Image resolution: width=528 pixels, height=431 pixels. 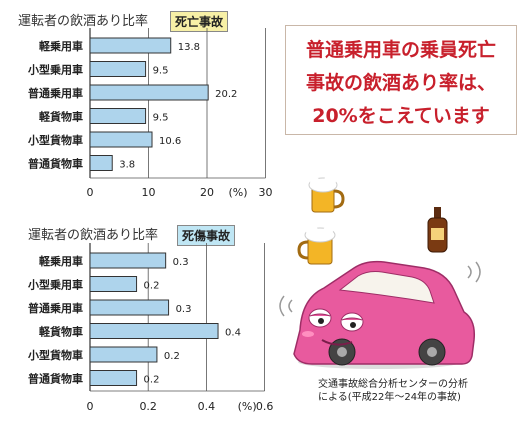 I want to click on chart2-title: 運転者の飲酒あり比率, so click(x=93, y=235).